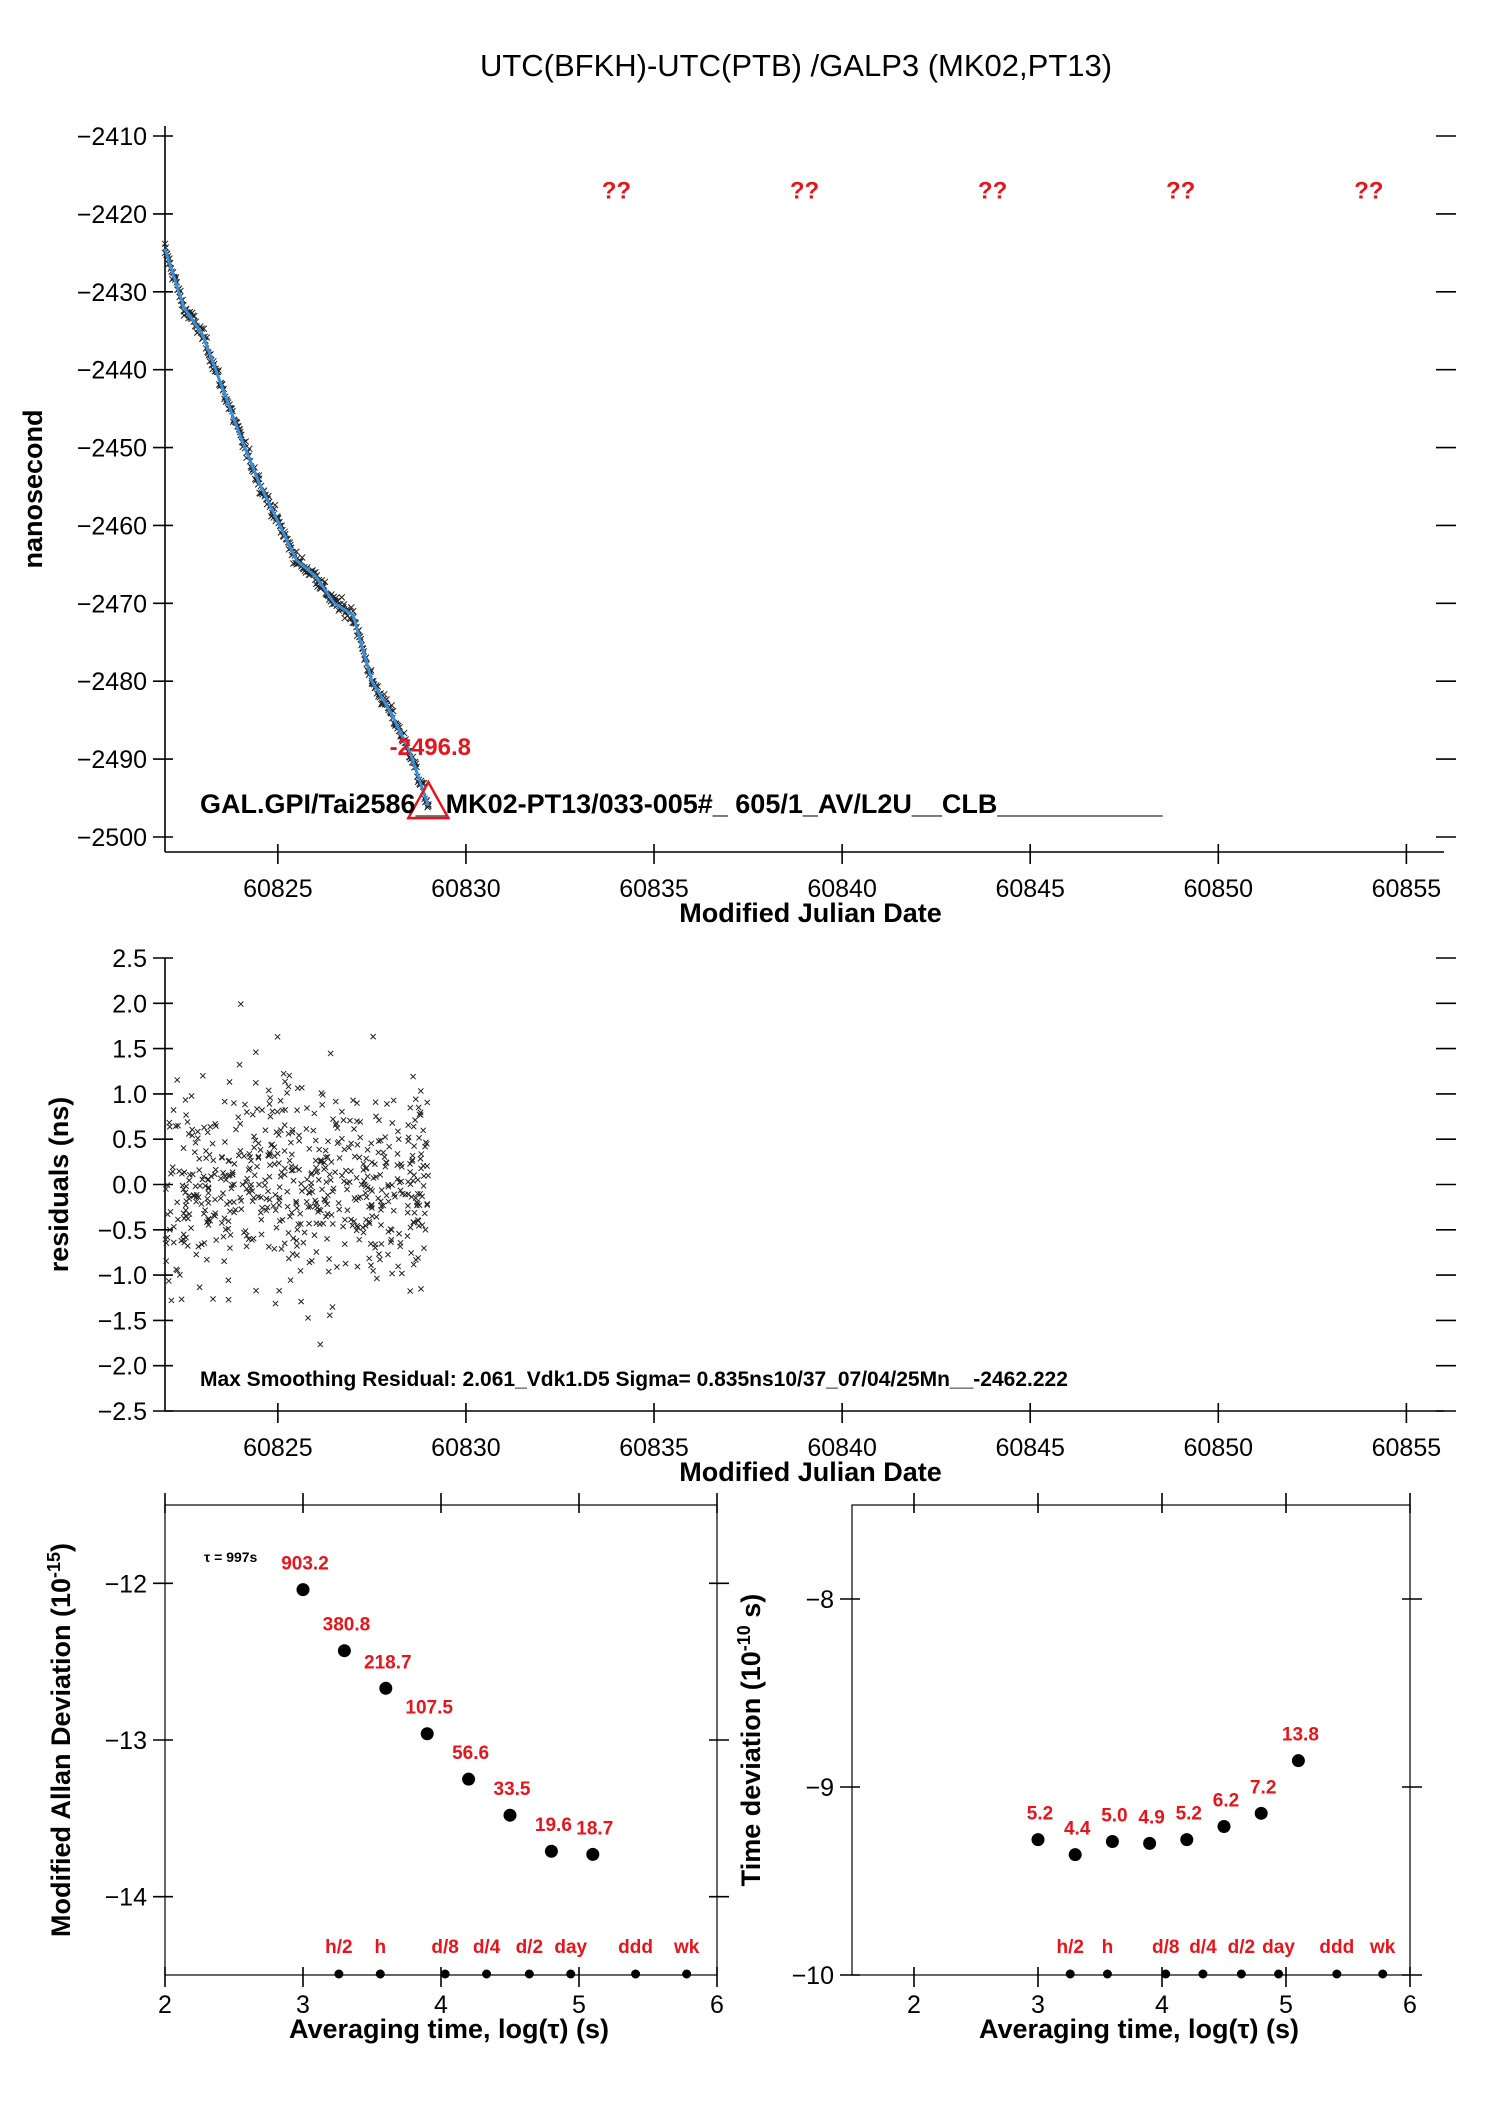 Image resolution: width=1488 pixels, height=2105 pixels. Describe the element at coordinates (1108, 1947) in the screenshot. I see `time-marker-label: h` at that location.